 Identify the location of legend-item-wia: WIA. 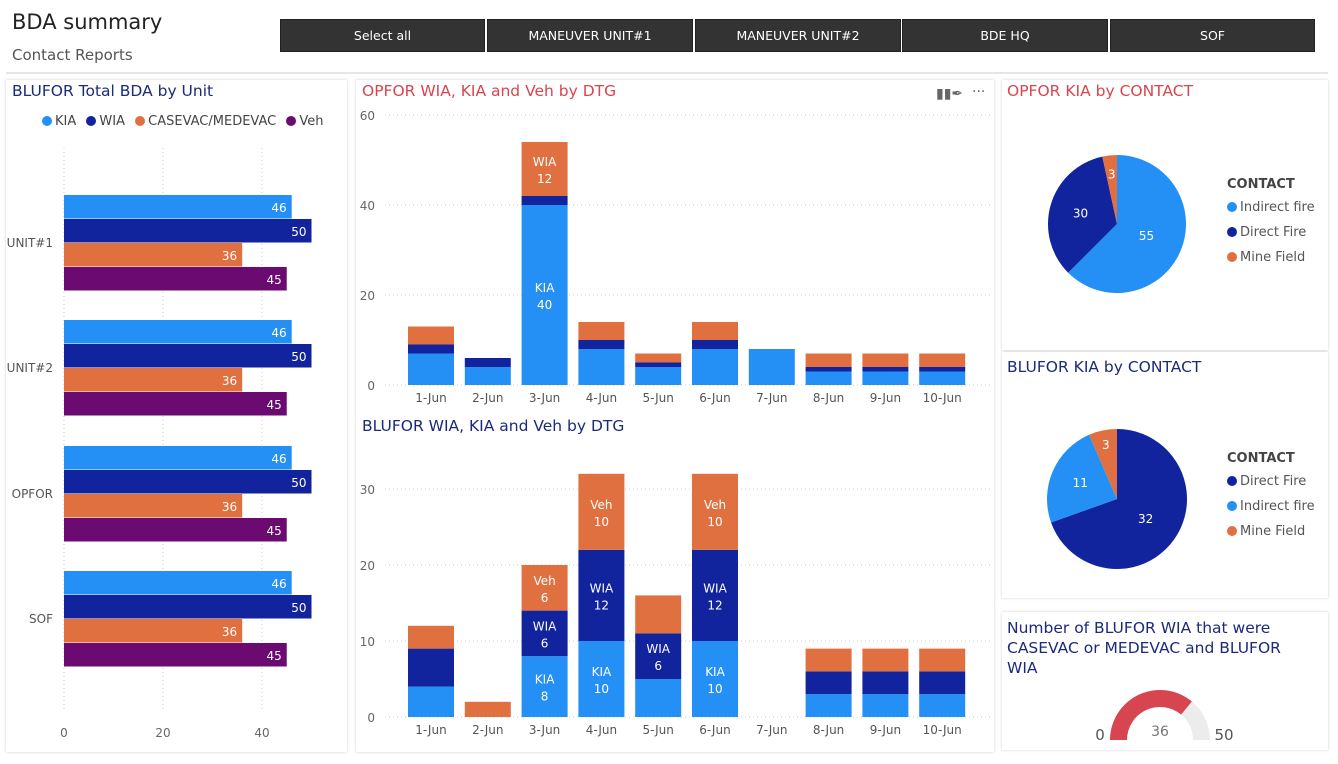
(105, 121).